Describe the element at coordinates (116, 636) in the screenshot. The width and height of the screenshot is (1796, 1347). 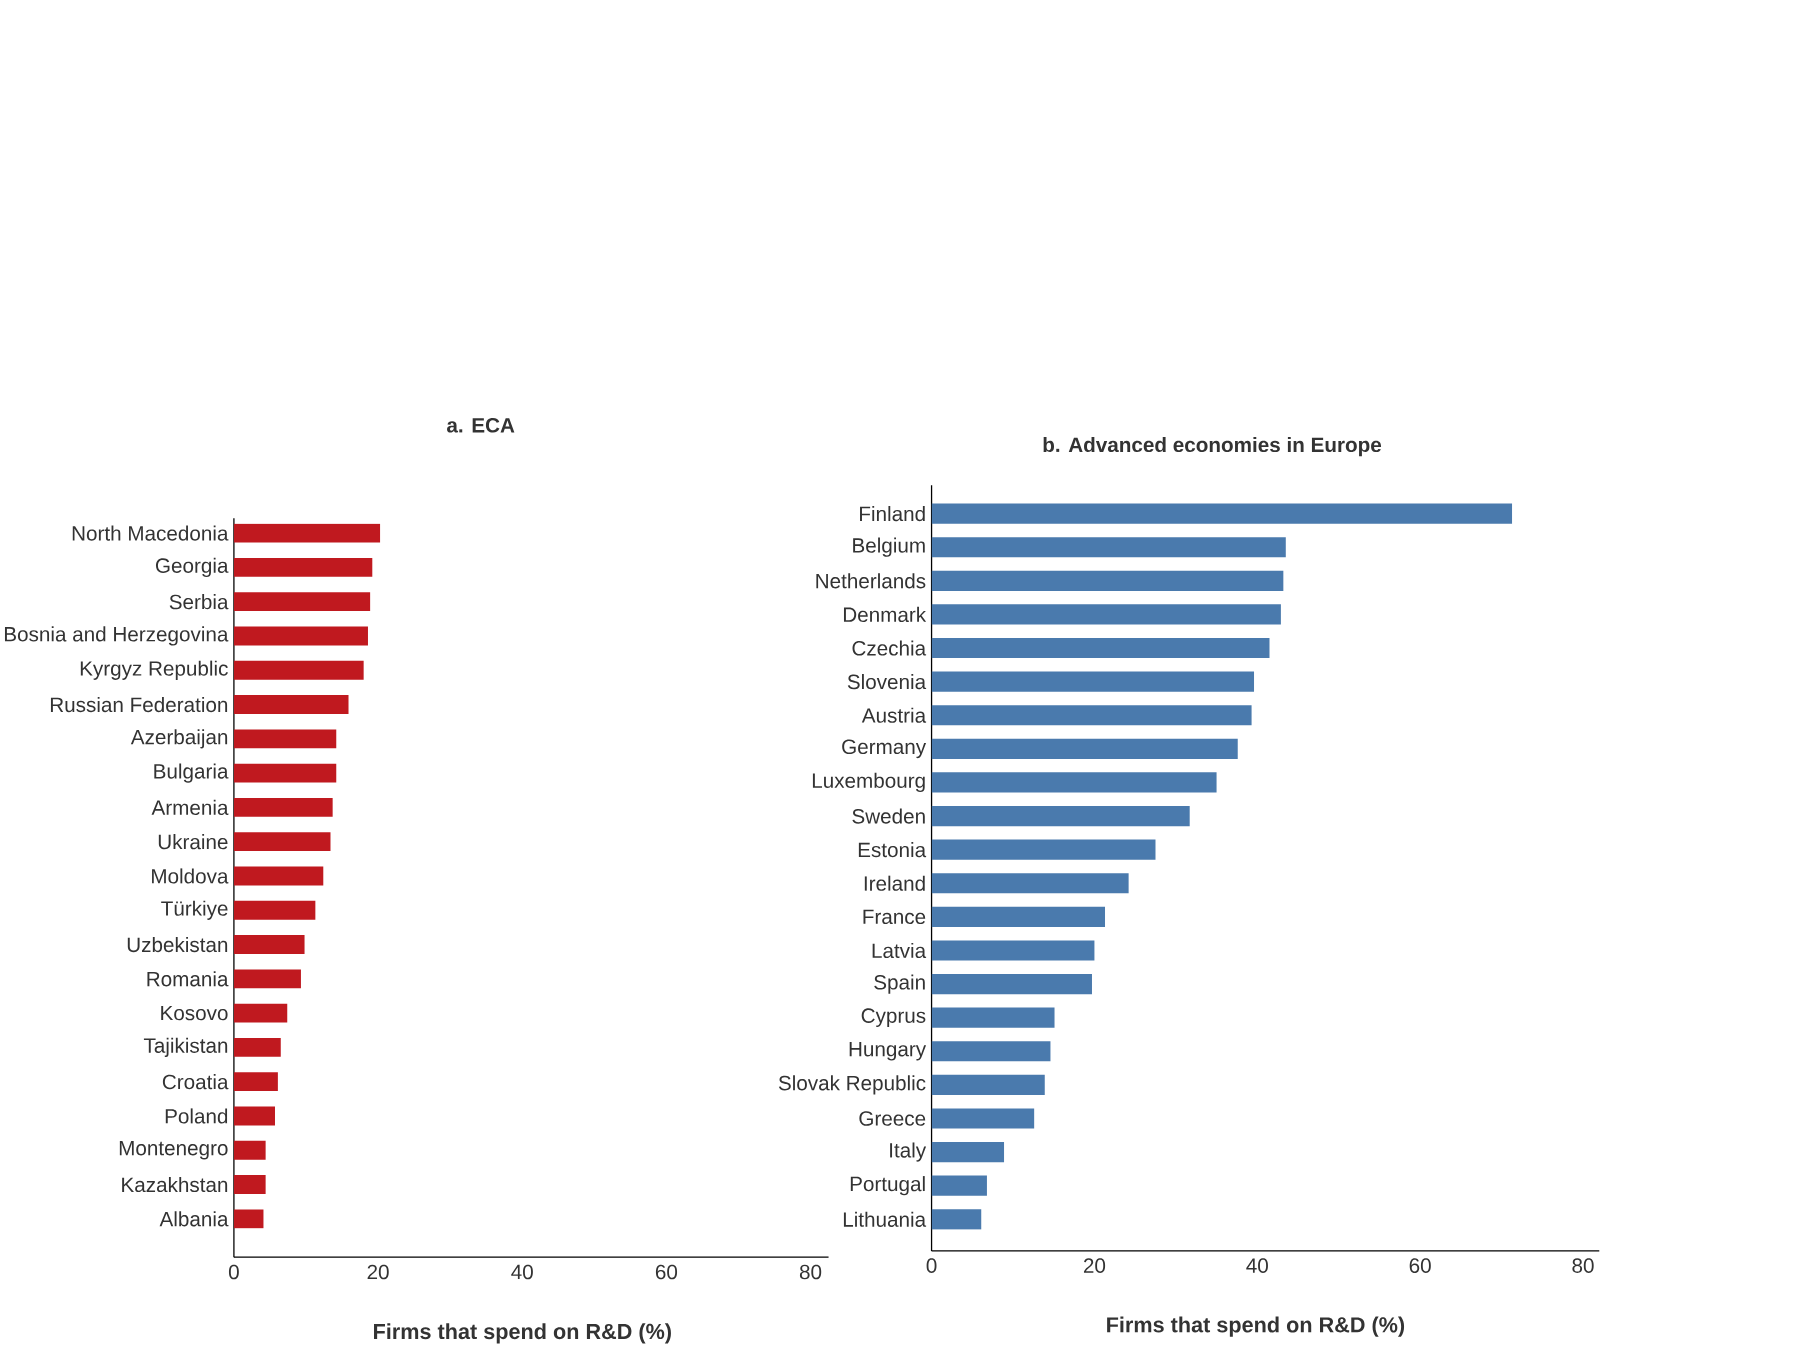
I see `y-tick-label: Bosnia and Herzegovina` at that location.